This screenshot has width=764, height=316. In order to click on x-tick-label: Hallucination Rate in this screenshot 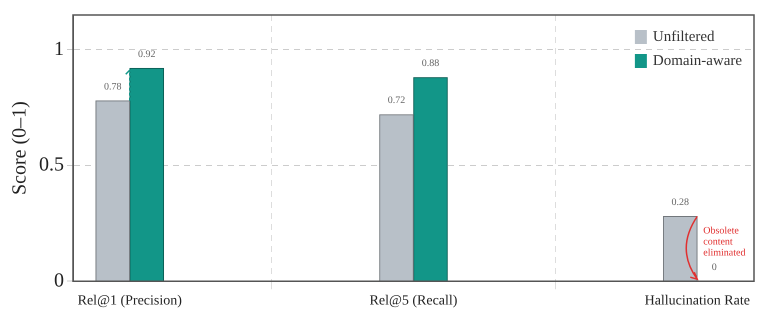, I will do `click(697, 300)`.